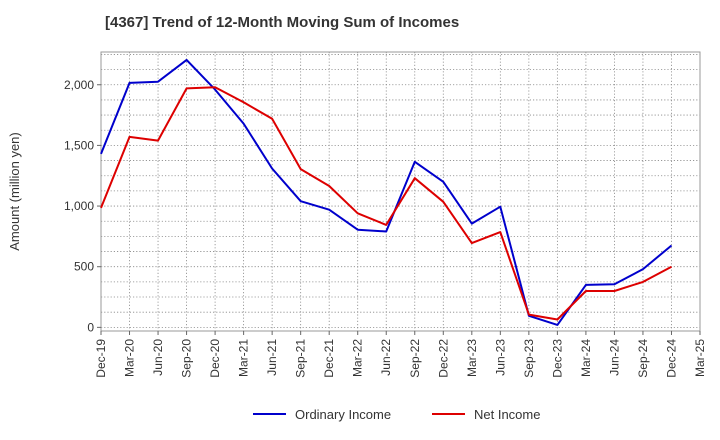 The width and height of the screenshot is (720, 440). What do you see at coordinates (130, 358) in the screenshot?
I see `x-tick-label: Mar-20` at bounding box center [130, 358].